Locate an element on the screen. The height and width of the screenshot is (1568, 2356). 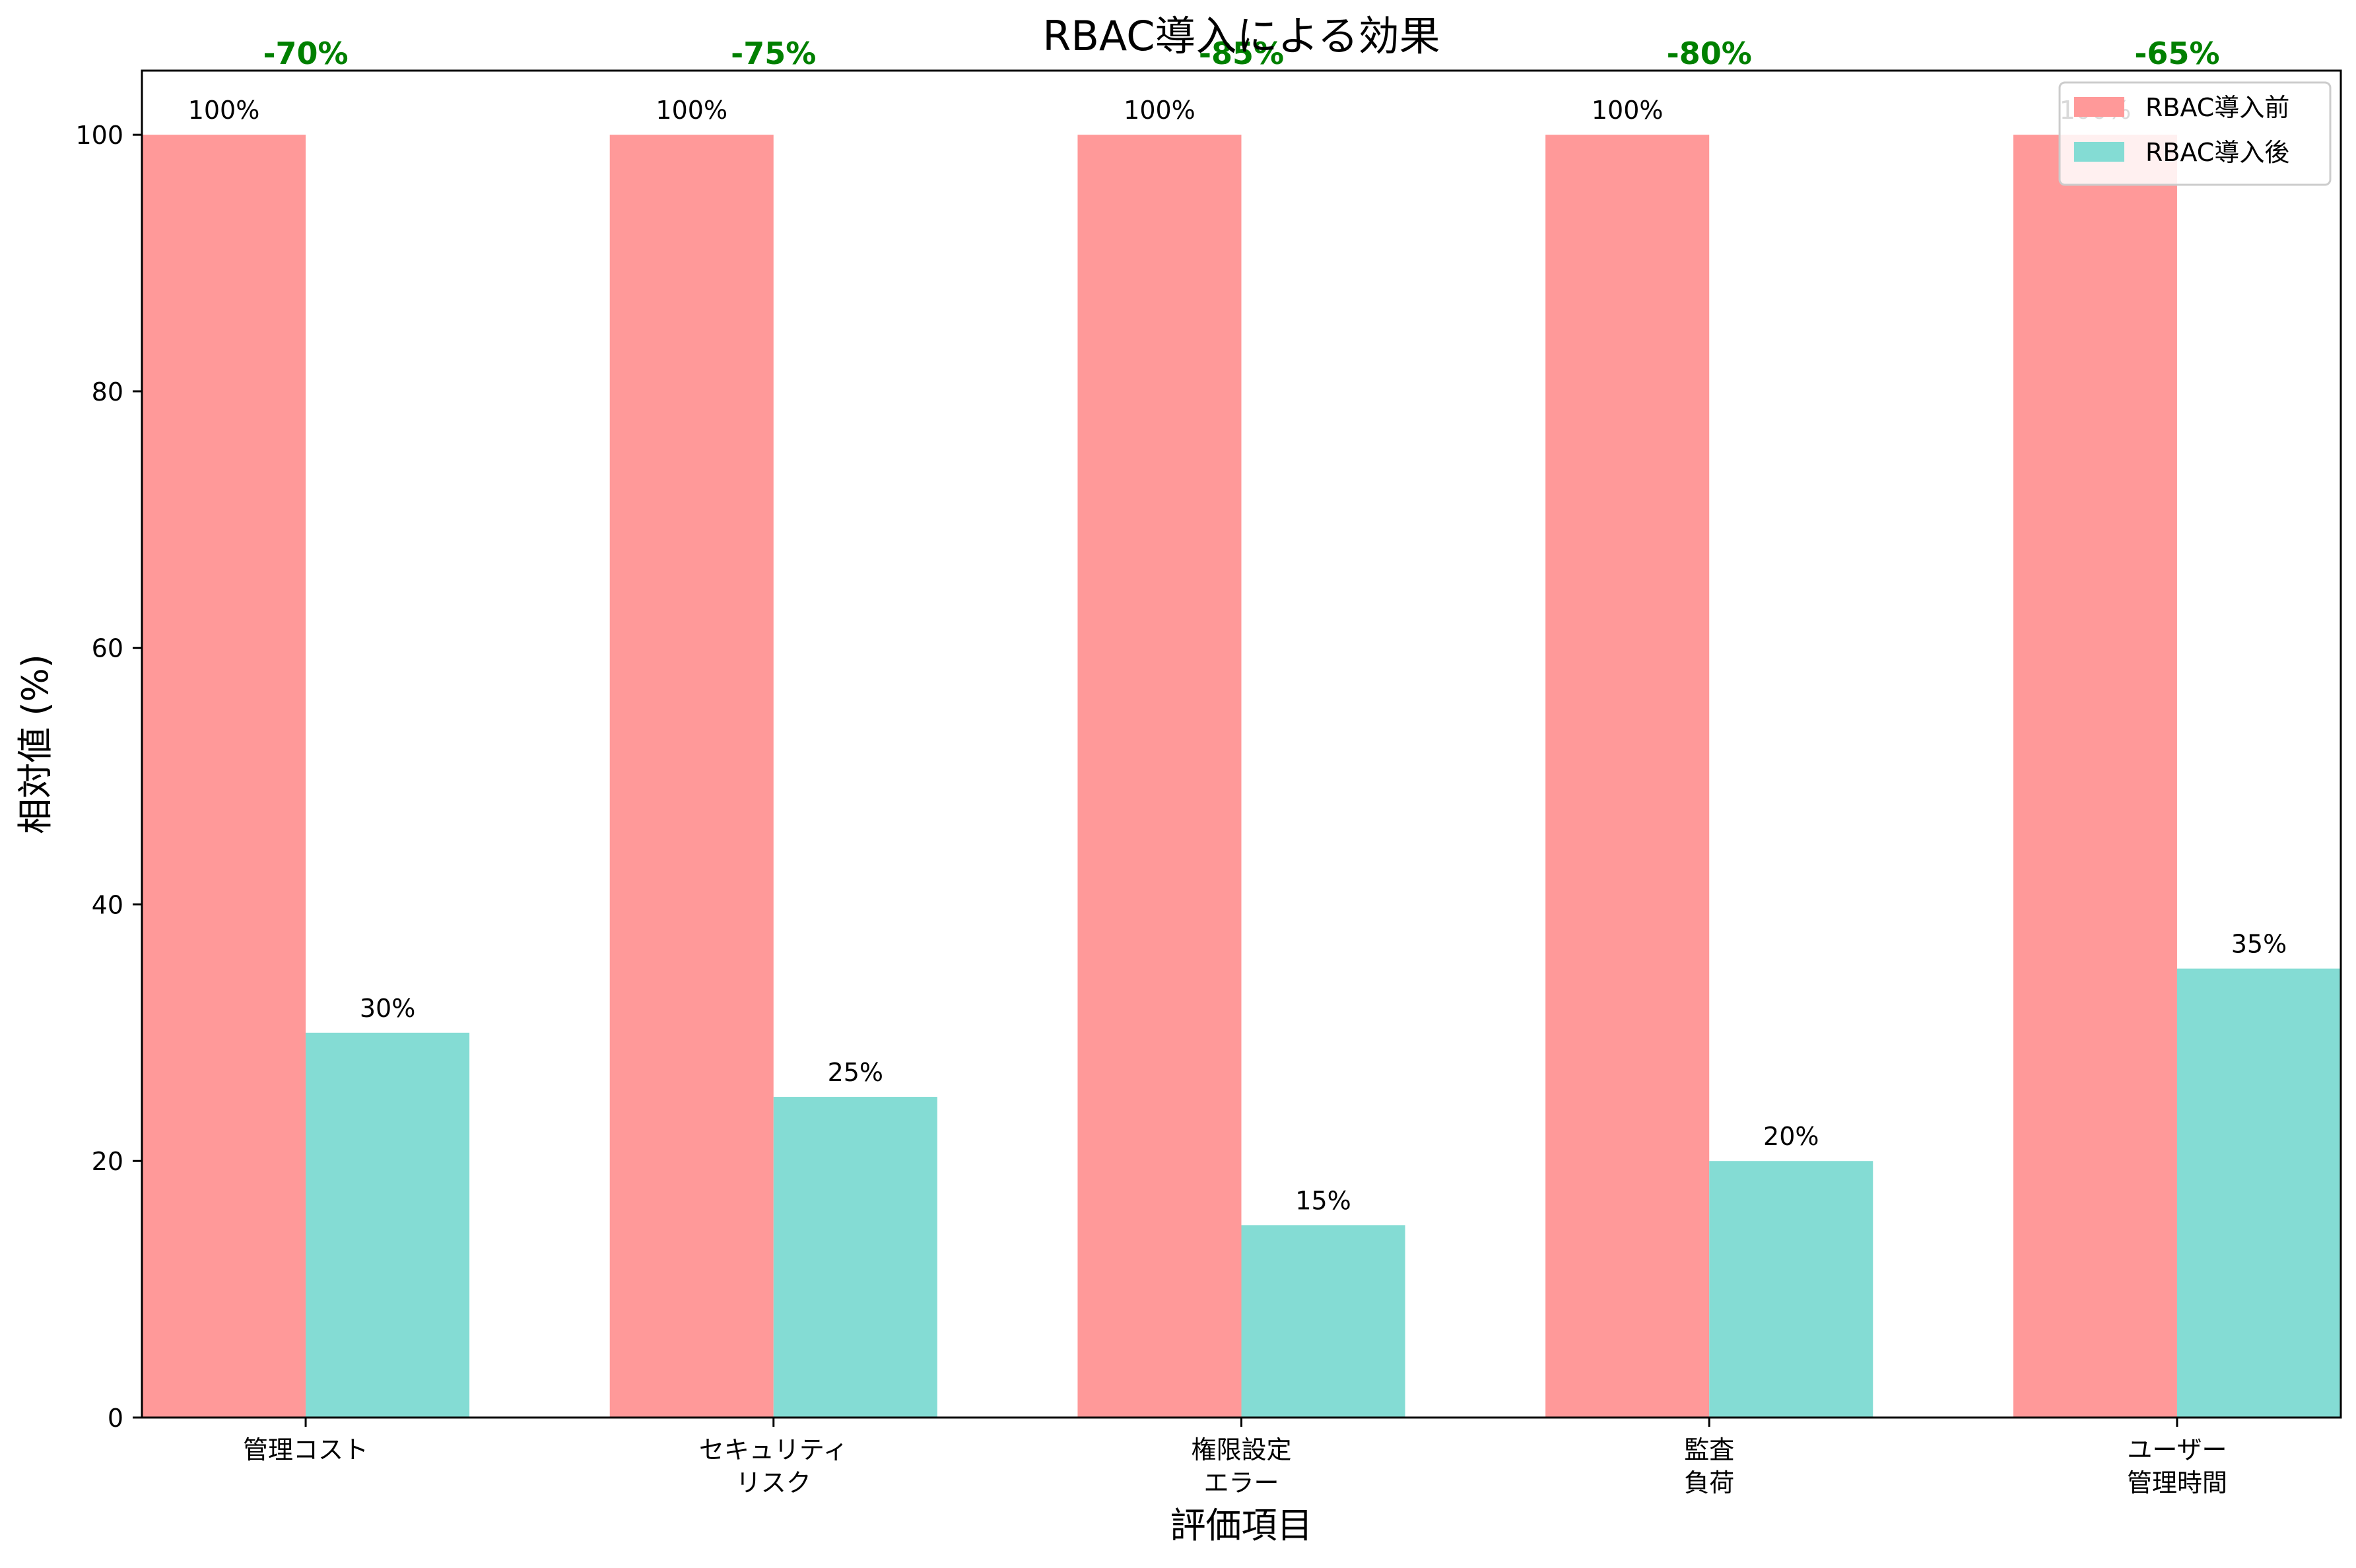
legend-box is located at coordinates (2195, 133).